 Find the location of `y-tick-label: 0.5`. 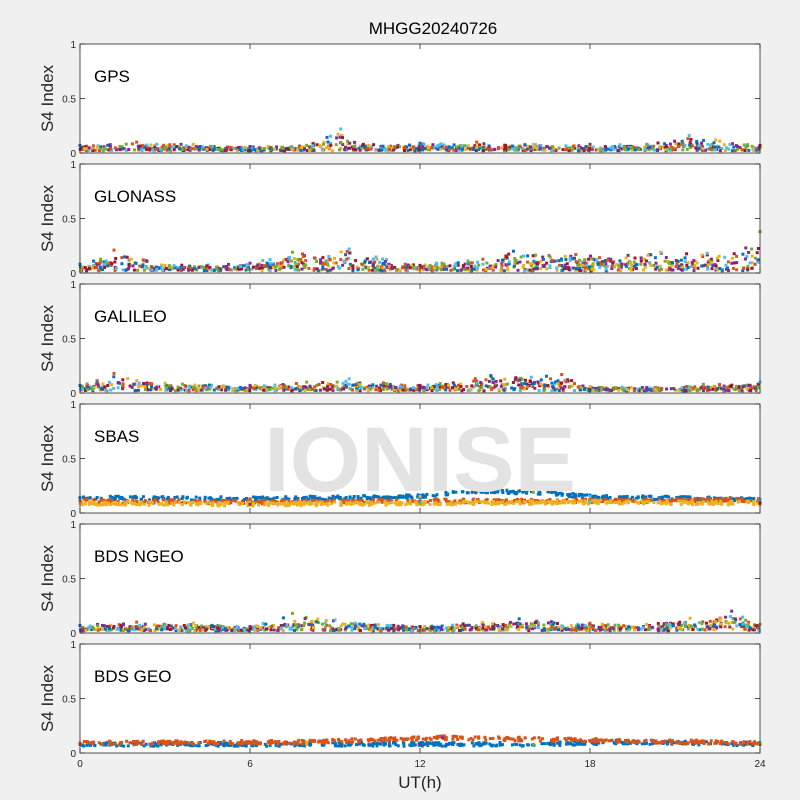

y-tick-label: 0.5 is located at coordinates (69, 340).